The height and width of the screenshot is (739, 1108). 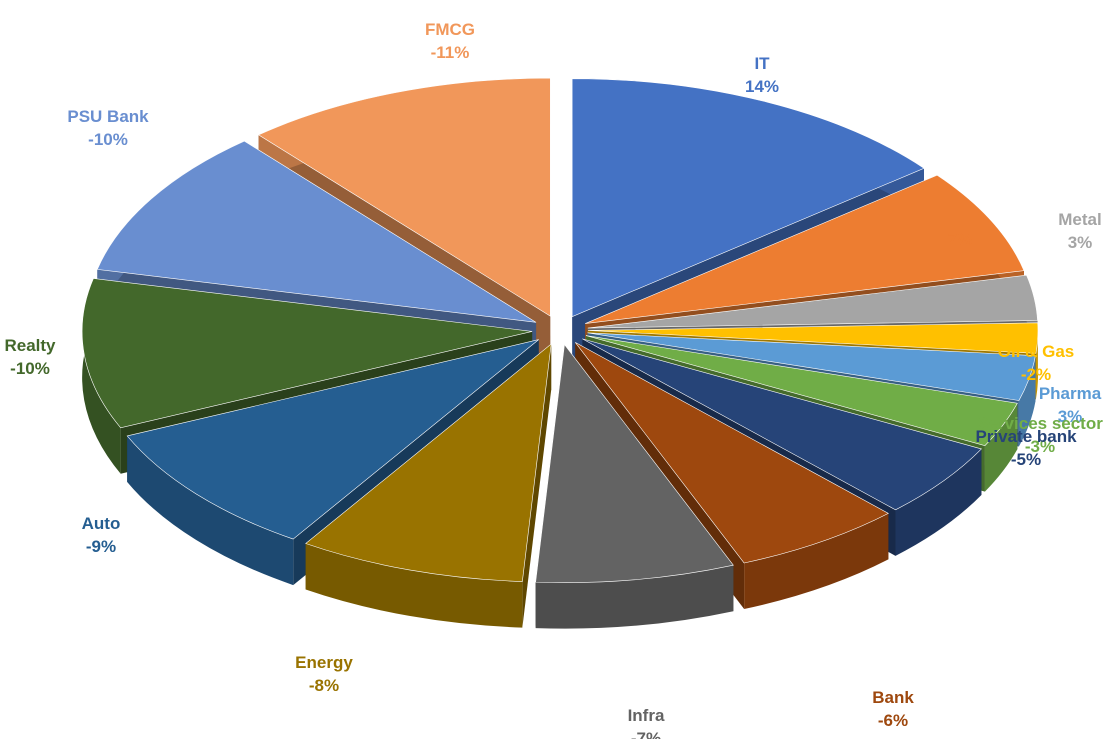 What do you see at coordinates (1070, 405) in the screenshot?
I see `data-label-pharma: Pharma 3%` at bounding box center [1070, 405].